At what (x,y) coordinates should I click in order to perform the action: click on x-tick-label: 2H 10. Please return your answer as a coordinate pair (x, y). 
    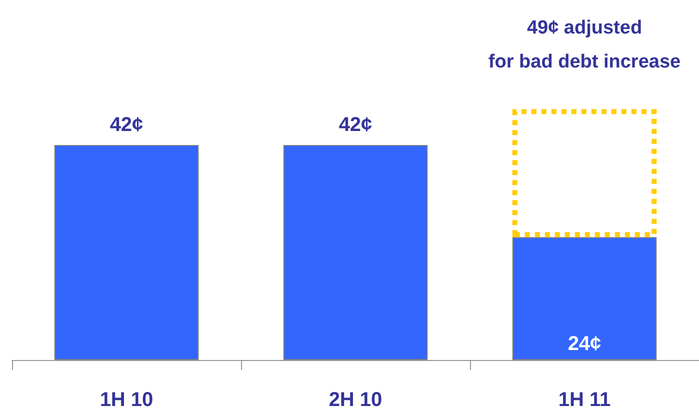
    Looking at the image, I should click on (355, 400).